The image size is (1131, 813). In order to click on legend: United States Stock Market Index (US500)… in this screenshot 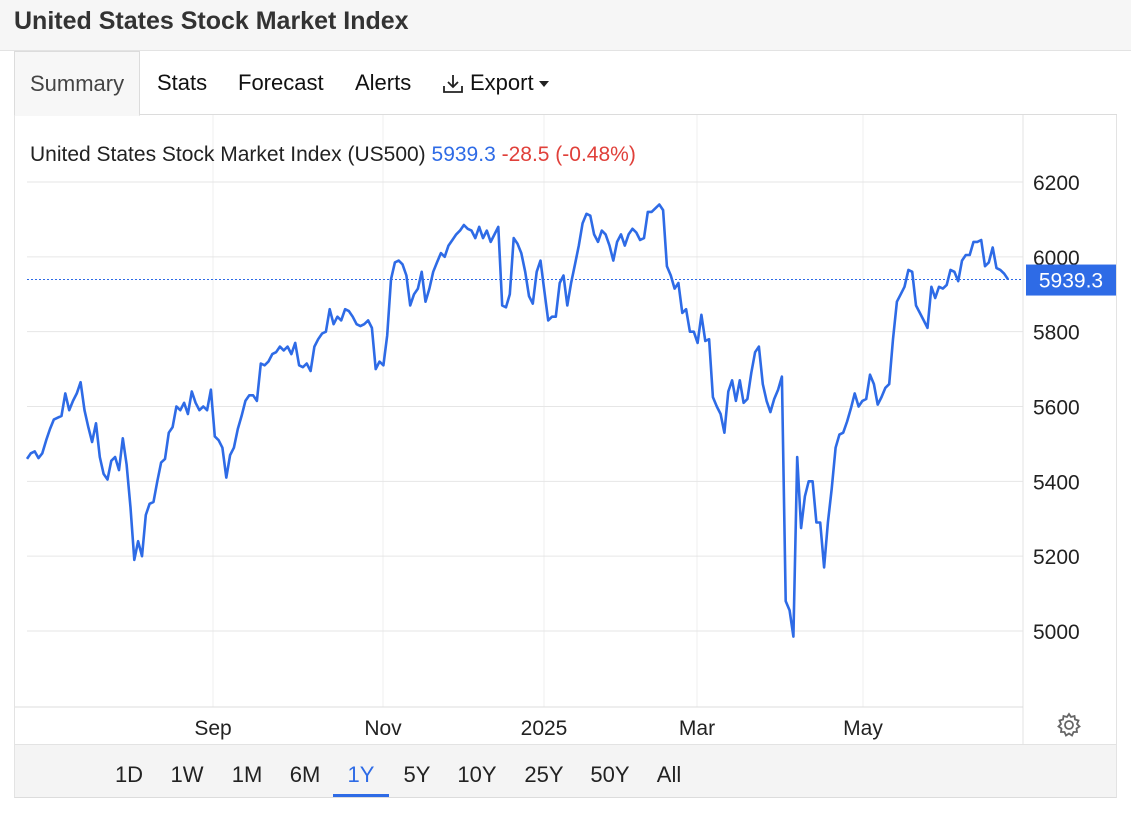, I will do `click(333, 154)`.